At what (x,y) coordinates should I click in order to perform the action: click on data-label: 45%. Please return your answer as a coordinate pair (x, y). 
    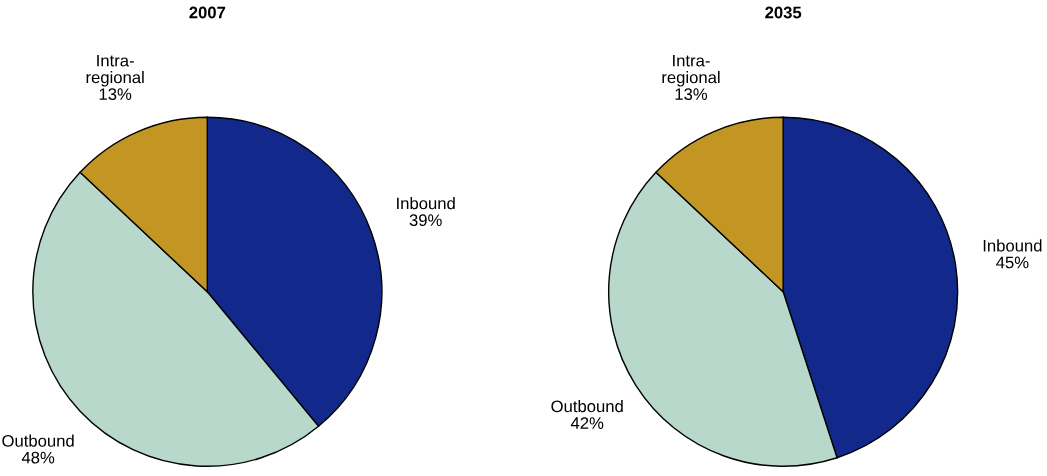
    Looking at the image, I should click on (1012, 262).